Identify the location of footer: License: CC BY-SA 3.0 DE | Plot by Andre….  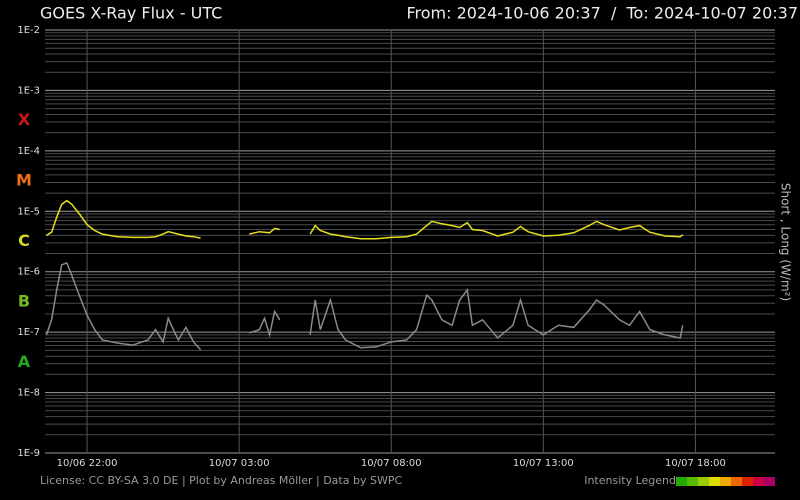
(221, 480).